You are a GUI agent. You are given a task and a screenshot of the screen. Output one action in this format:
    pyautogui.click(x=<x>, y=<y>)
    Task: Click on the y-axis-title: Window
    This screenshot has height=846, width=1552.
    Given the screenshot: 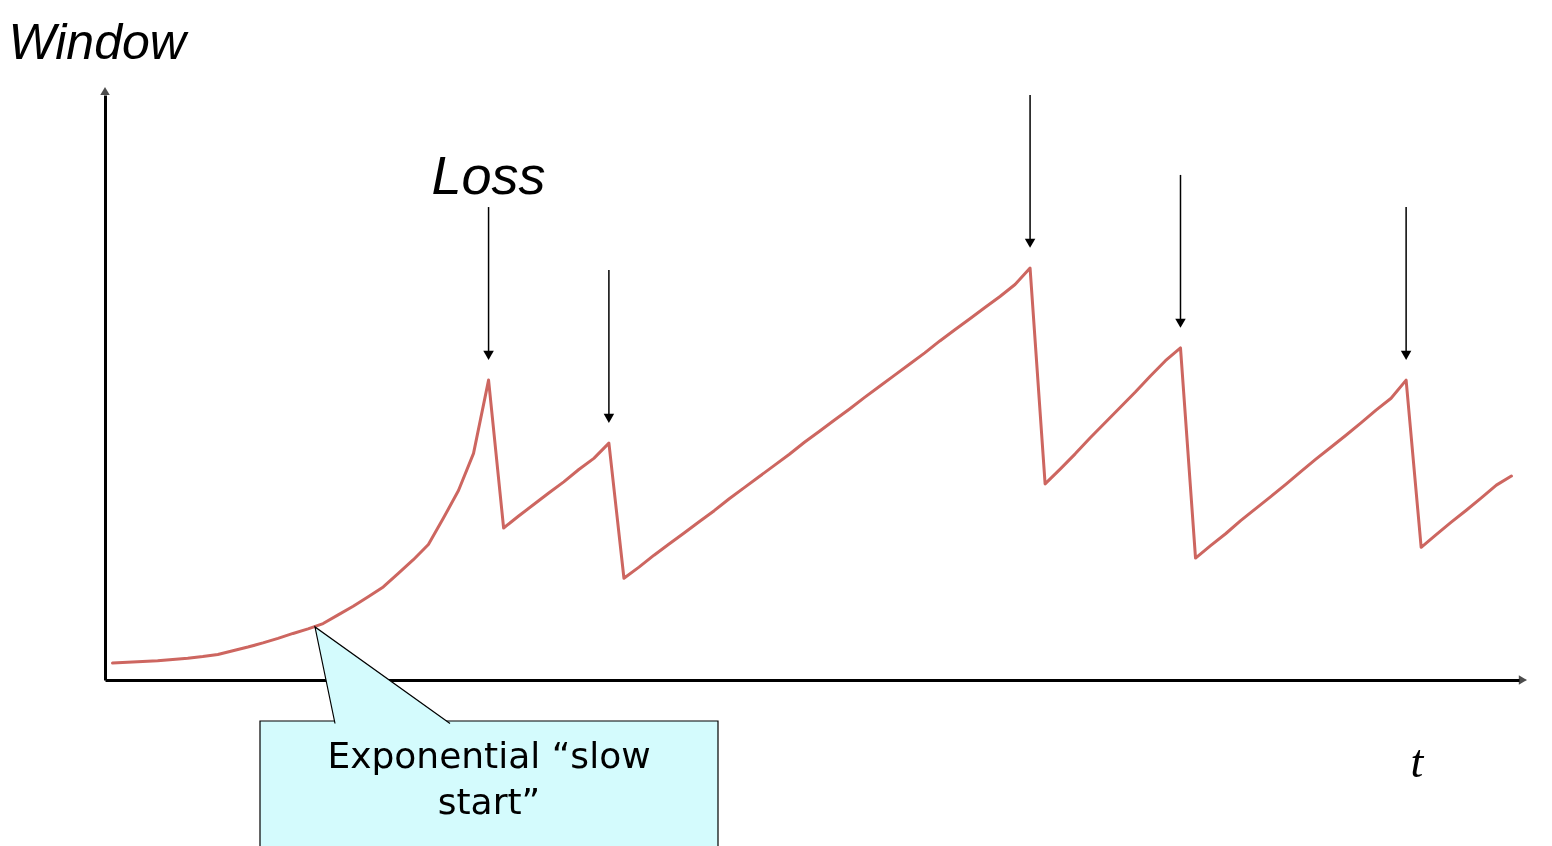 What is the action you would take?
    pyautogui.click(x=98, y=41)
    